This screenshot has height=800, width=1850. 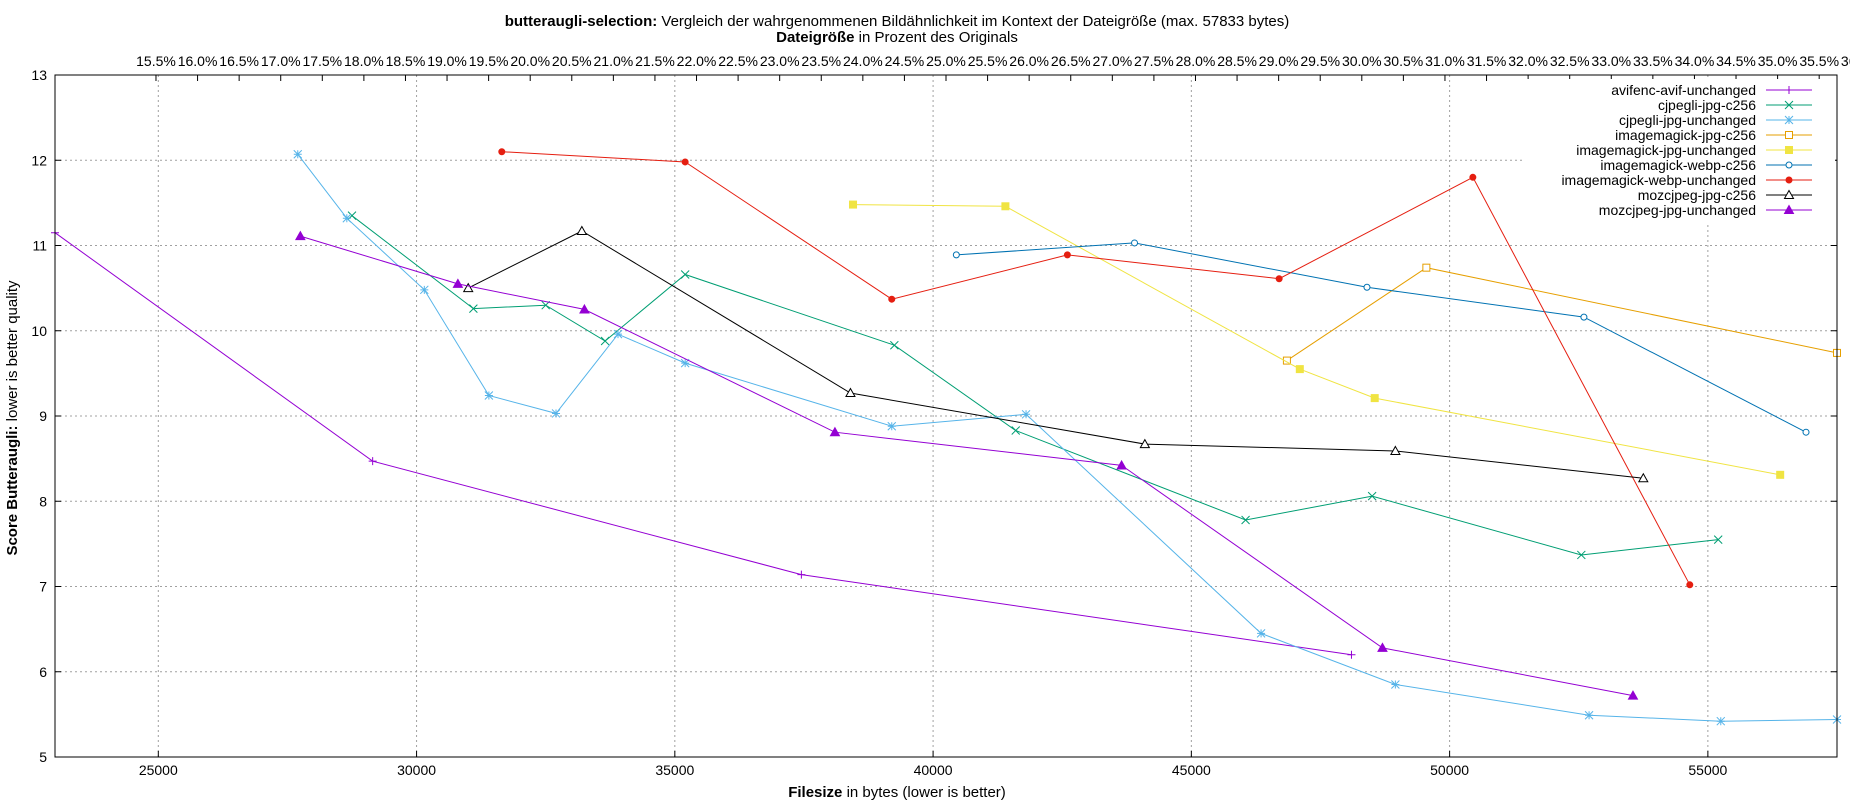 What do you see at coordinates (1845, 61) in the screenshot?
I see `x2-tick-label: 36.0%` at bounding box center [1845, 61].